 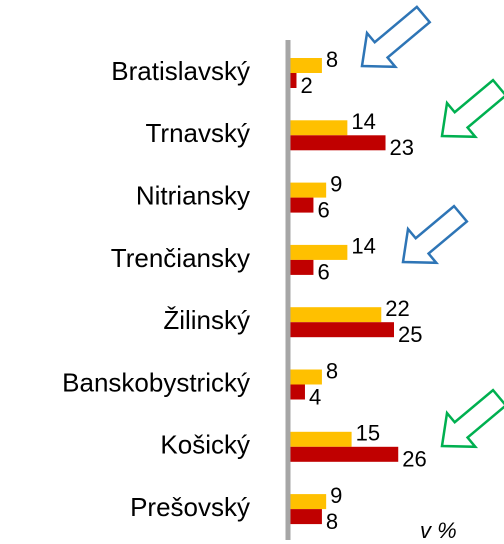 I want to click on value-label: 15, so click(x=368, y=433).